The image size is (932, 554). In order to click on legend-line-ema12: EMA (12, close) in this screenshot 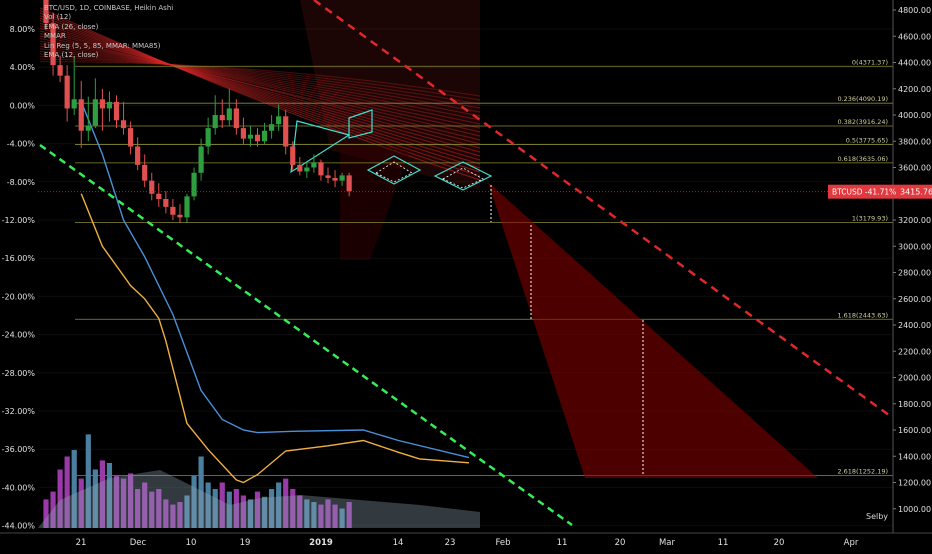, I will do `click(71, 55)`.